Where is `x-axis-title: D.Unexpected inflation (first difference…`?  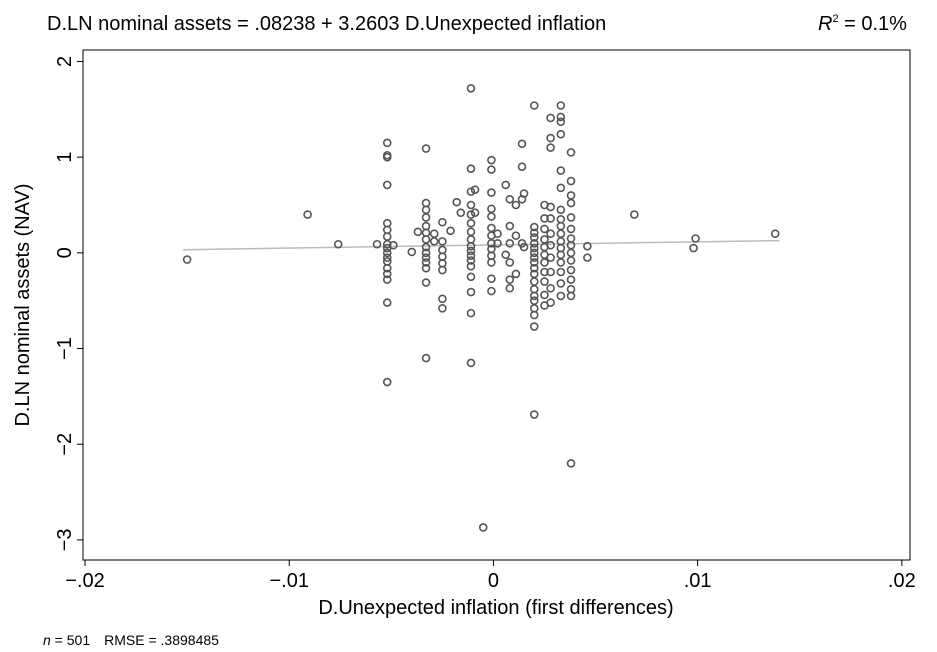 x-axis-title: D.Unexpected inflation (first difference… is located at coordinates (495, 608).